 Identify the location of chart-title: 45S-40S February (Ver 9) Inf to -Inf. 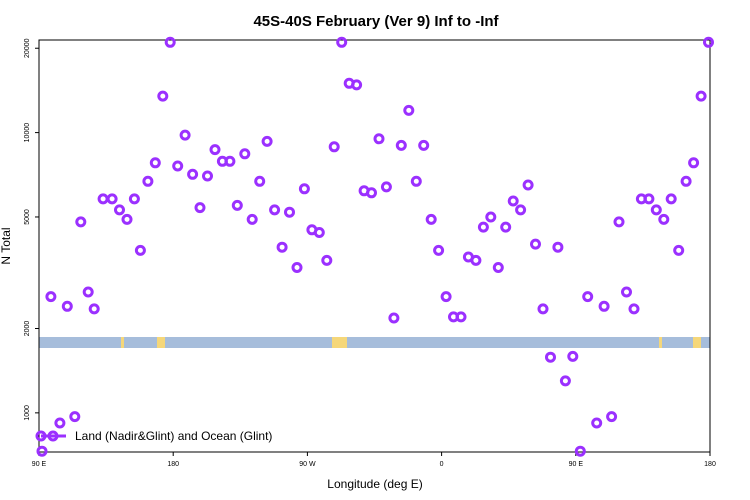
(376, 21).